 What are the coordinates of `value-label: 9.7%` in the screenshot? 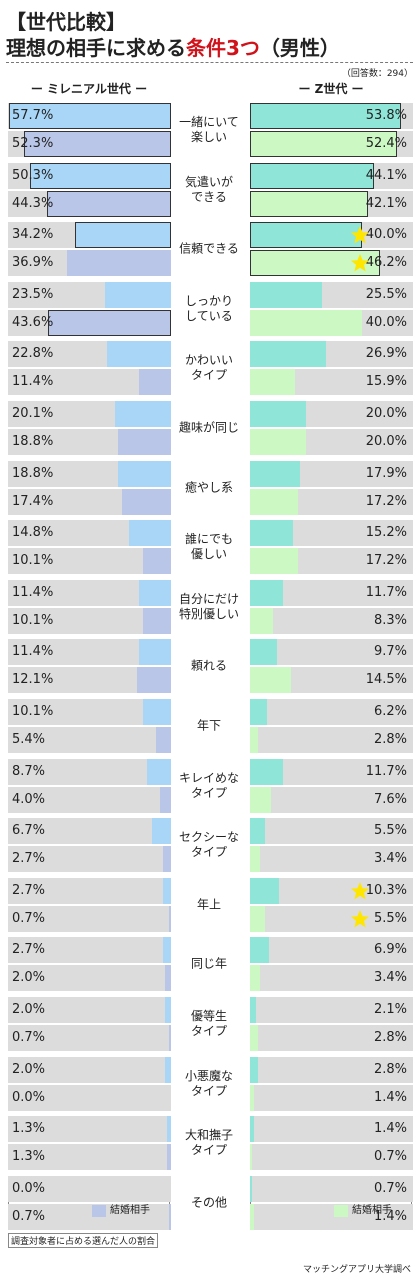 It's located at (390, 652).